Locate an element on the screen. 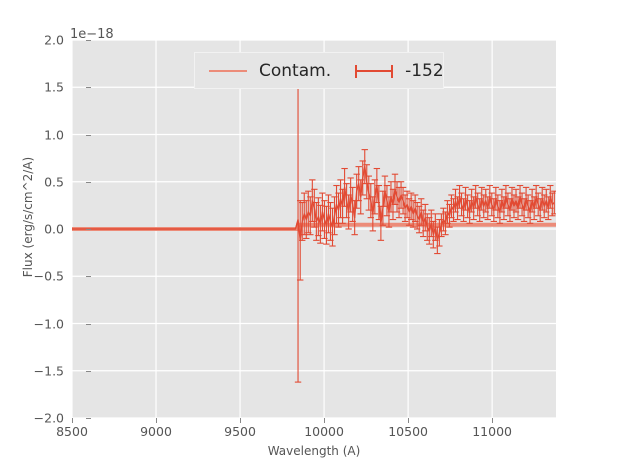 This screenshot has width=617, height=467. legend-label-contam: Contam. is located at coordinates (295, 70).